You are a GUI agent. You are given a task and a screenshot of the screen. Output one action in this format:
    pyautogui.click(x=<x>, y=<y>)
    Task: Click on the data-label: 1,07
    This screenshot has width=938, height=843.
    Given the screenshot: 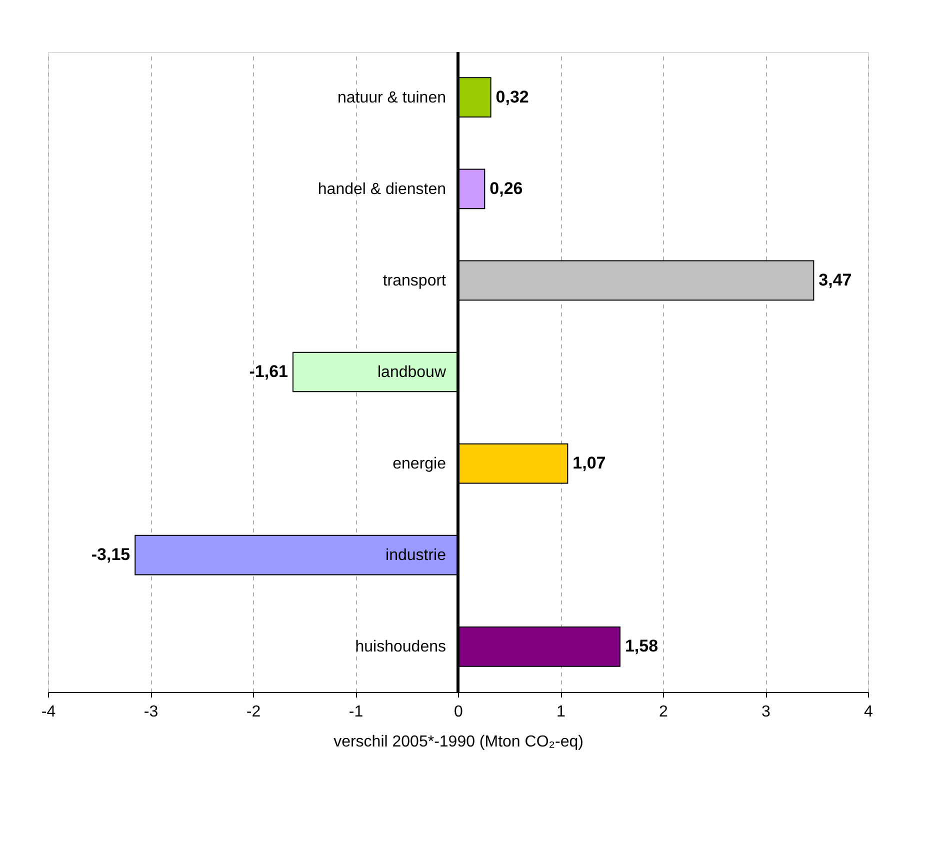 What is the action you would take?
    pyautogui.click(x=589, y=463)
    